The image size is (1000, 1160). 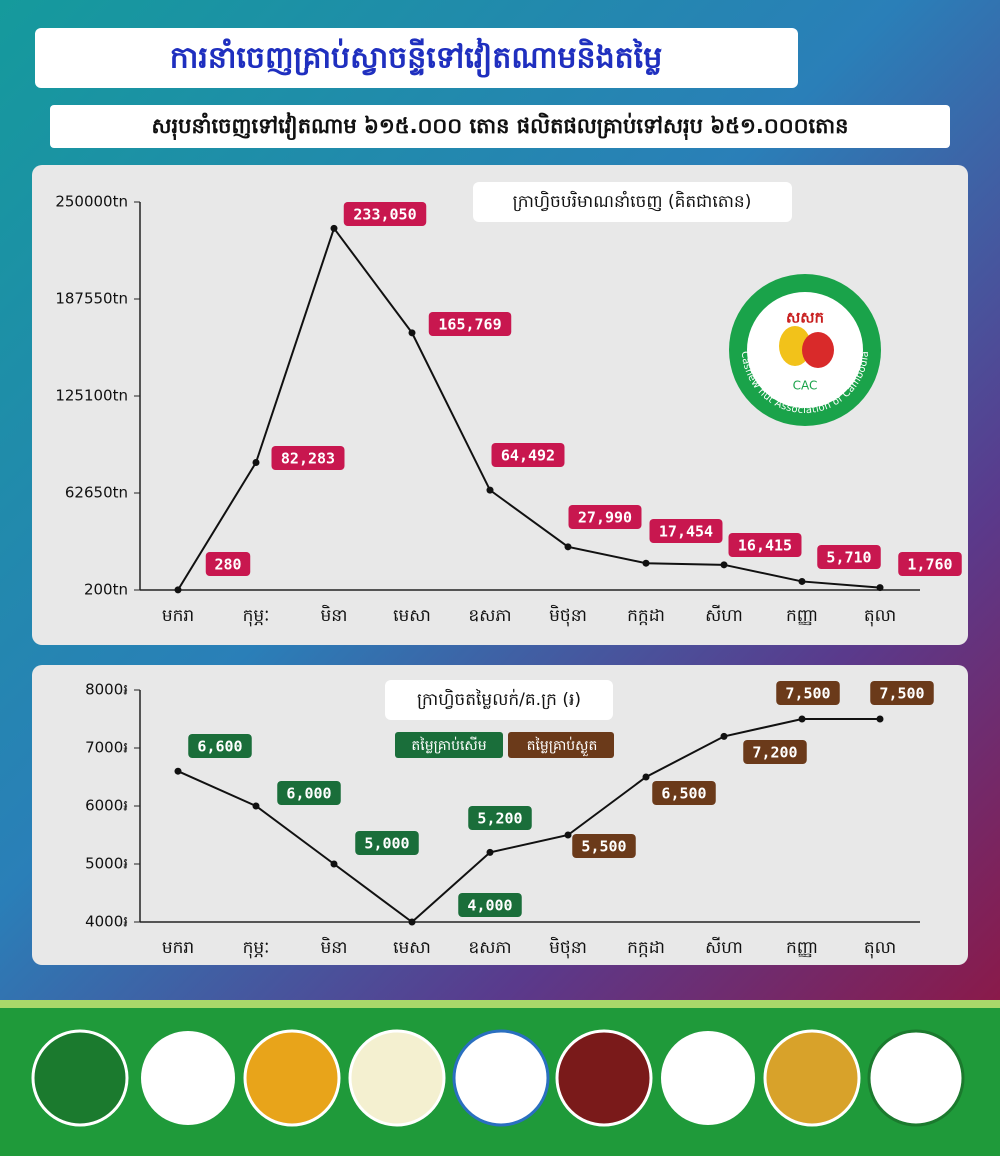 I want to click on x-tick-label: កញ្ញា, so click(x=802, y=948).